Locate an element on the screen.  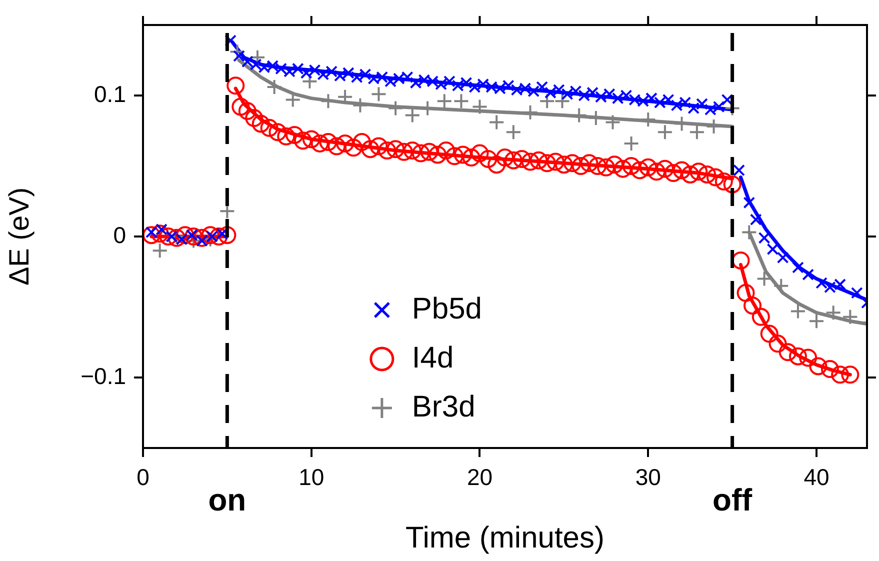
legend-label: I4d is located at coordinates (433, 357).